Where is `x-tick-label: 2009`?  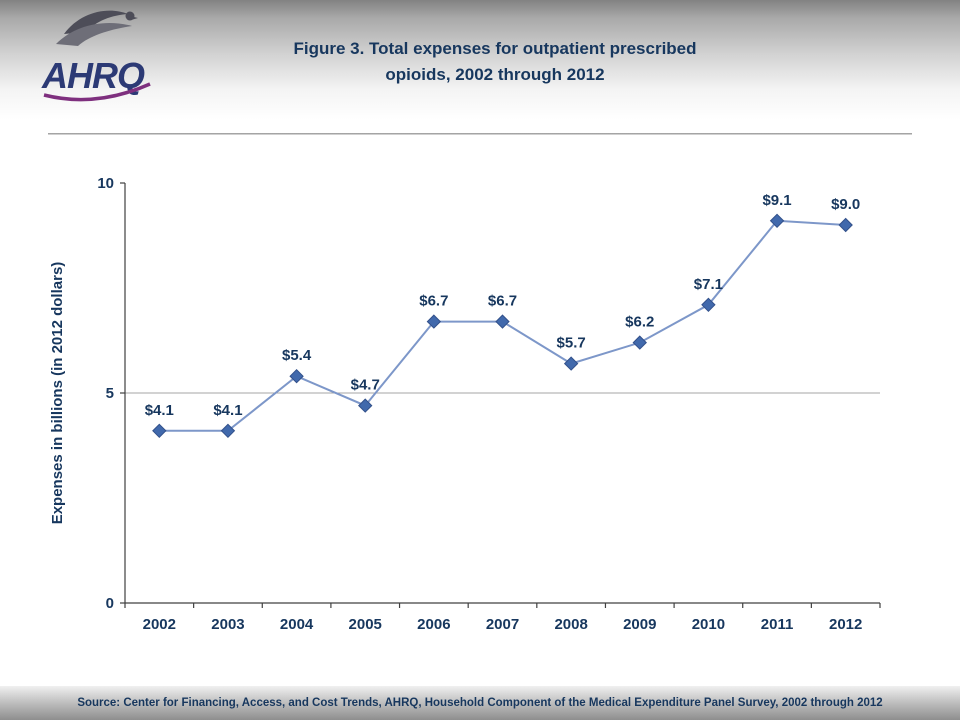
x-tick-label: 2009 is located at coordinates (639, 624).